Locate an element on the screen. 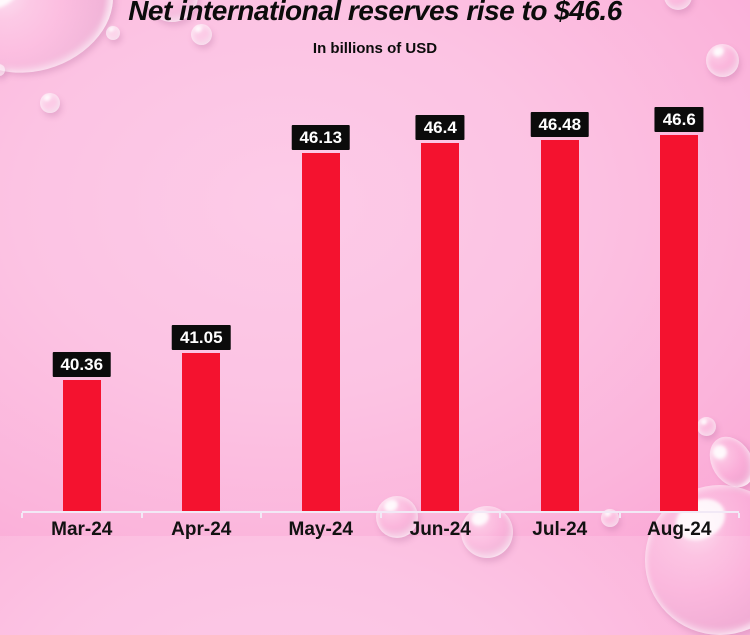  chart-subtitle: In billions of USD is located at coordinates (375, 48).